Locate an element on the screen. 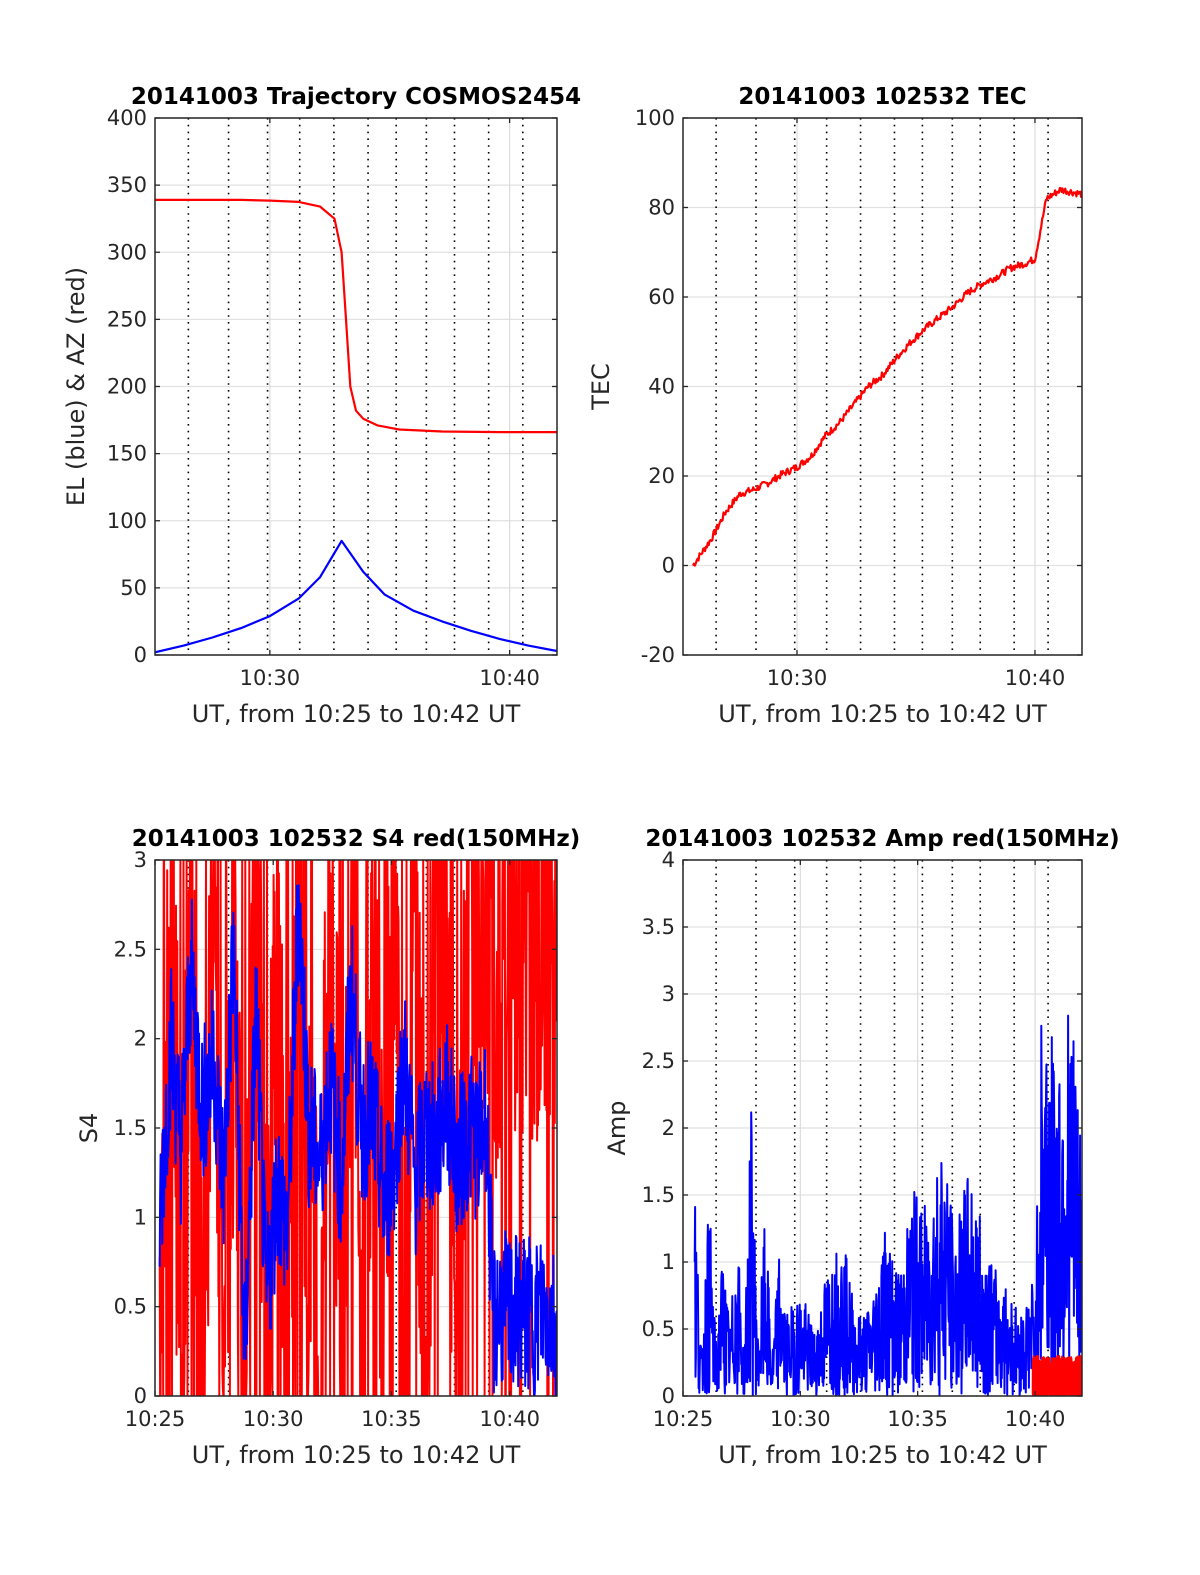 The width and height of the screenshot is (1200, 1575). series-line-s4-red is located at coordinates (357, 1128).